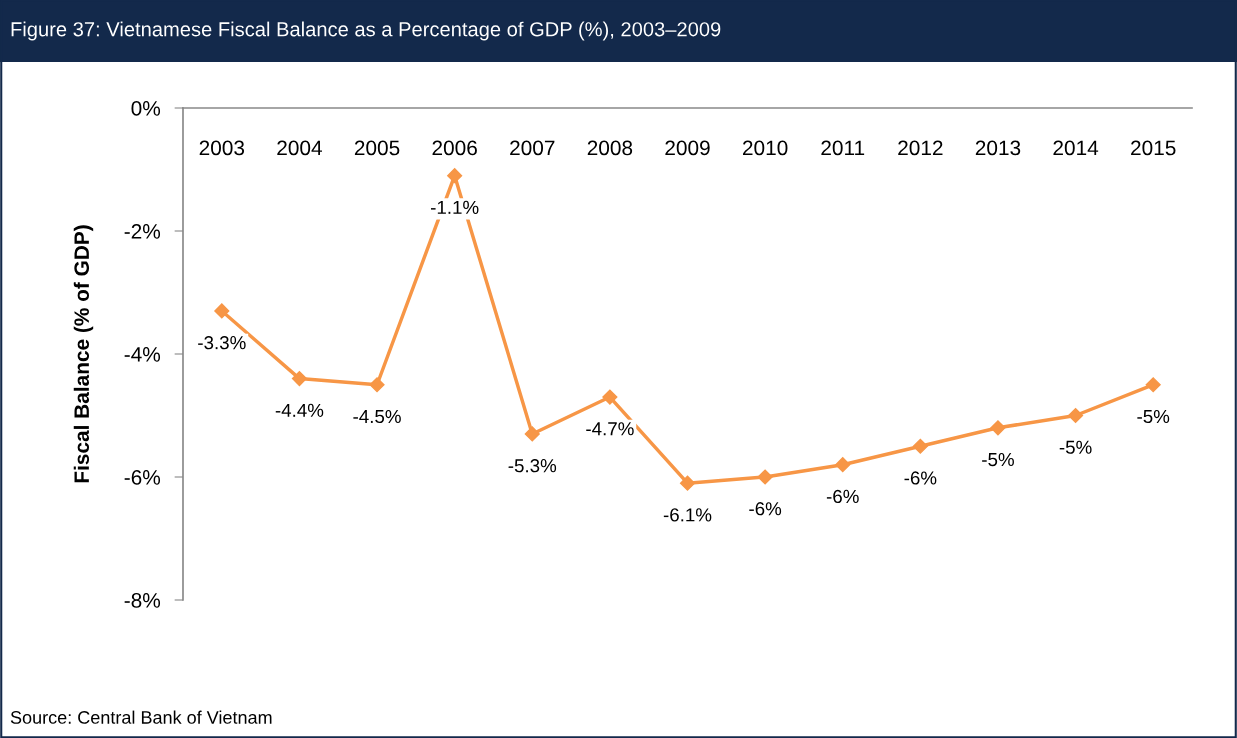  Describe the element at coordinates (377, 148) in the screenshot. I see `x-tick-label: 2005` at that location.